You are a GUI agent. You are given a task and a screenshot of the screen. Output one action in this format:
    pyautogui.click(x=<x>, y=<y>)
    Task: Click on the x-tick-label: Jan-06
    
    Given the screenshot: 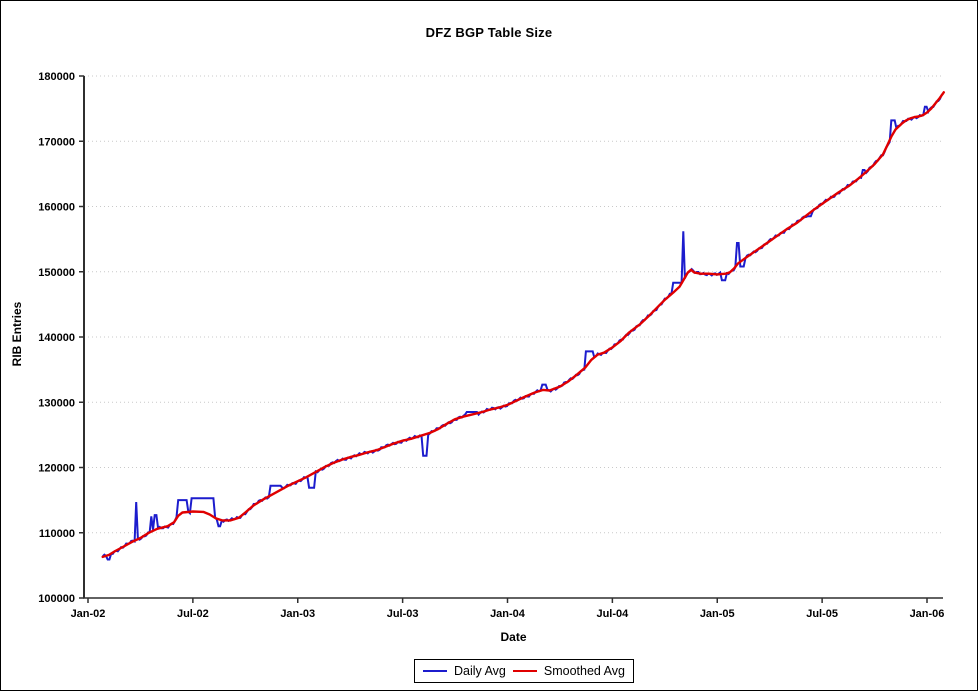 What is the action you would take?
    pyautogui.click(x=927, y=614)
    